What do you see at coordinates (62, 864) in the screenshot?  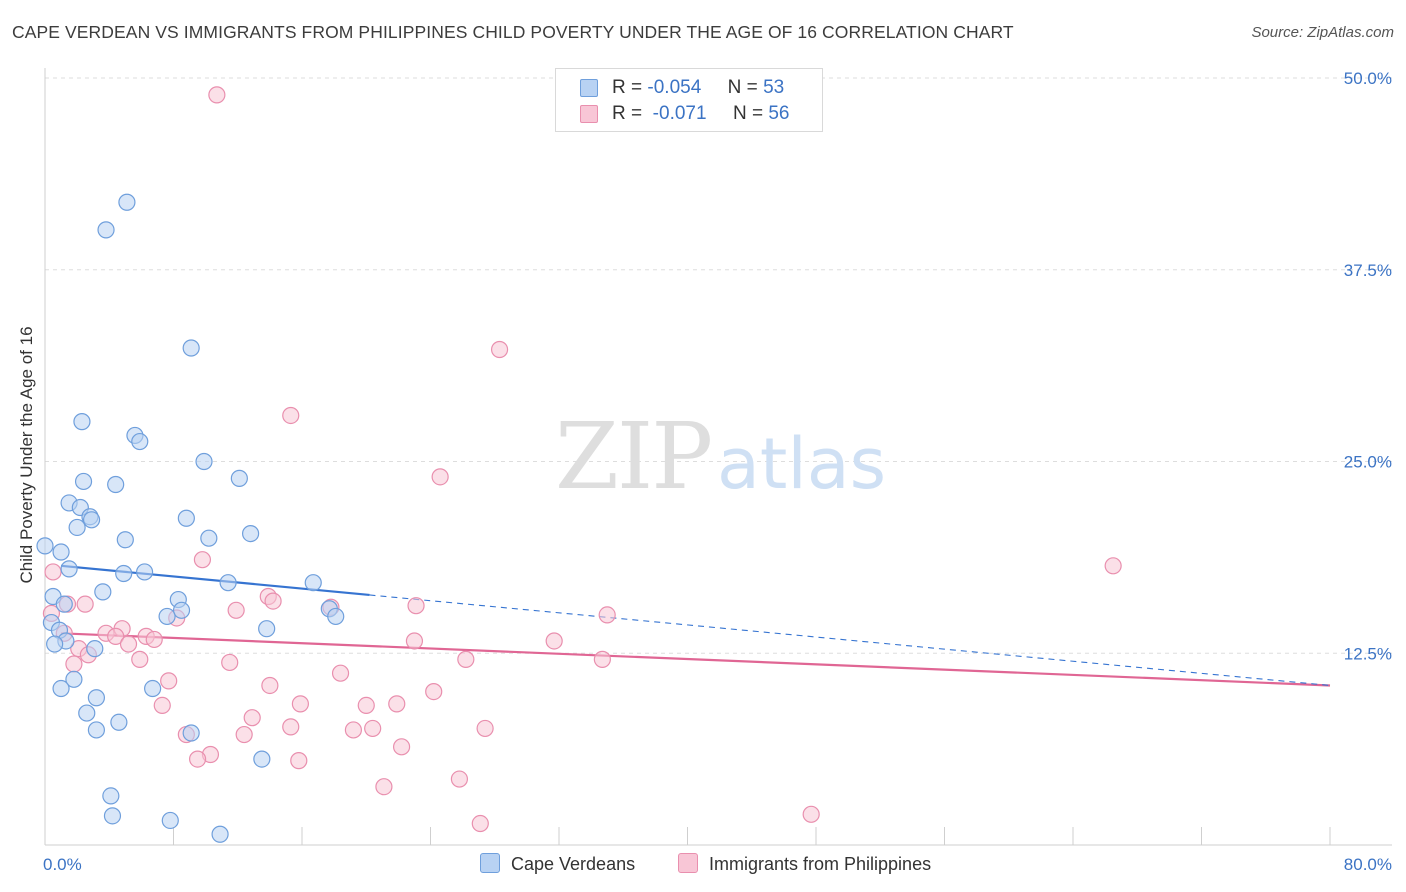 I see `x-tick-label: 0.0%` at bounding box center [62, 864].